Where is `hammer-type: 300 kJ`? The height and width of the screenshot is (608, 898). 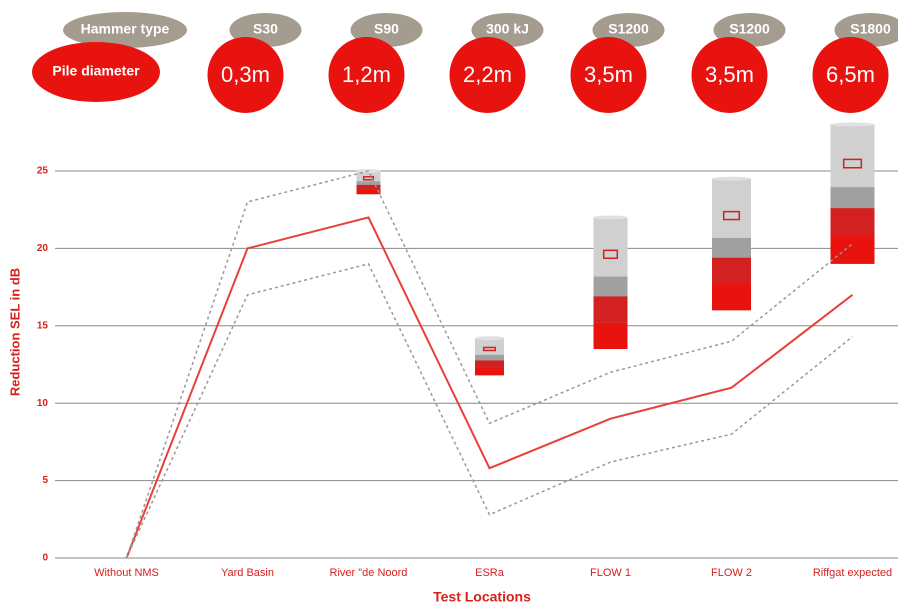
hammer-type: 300 kJ is located at coordinates (507, 29).